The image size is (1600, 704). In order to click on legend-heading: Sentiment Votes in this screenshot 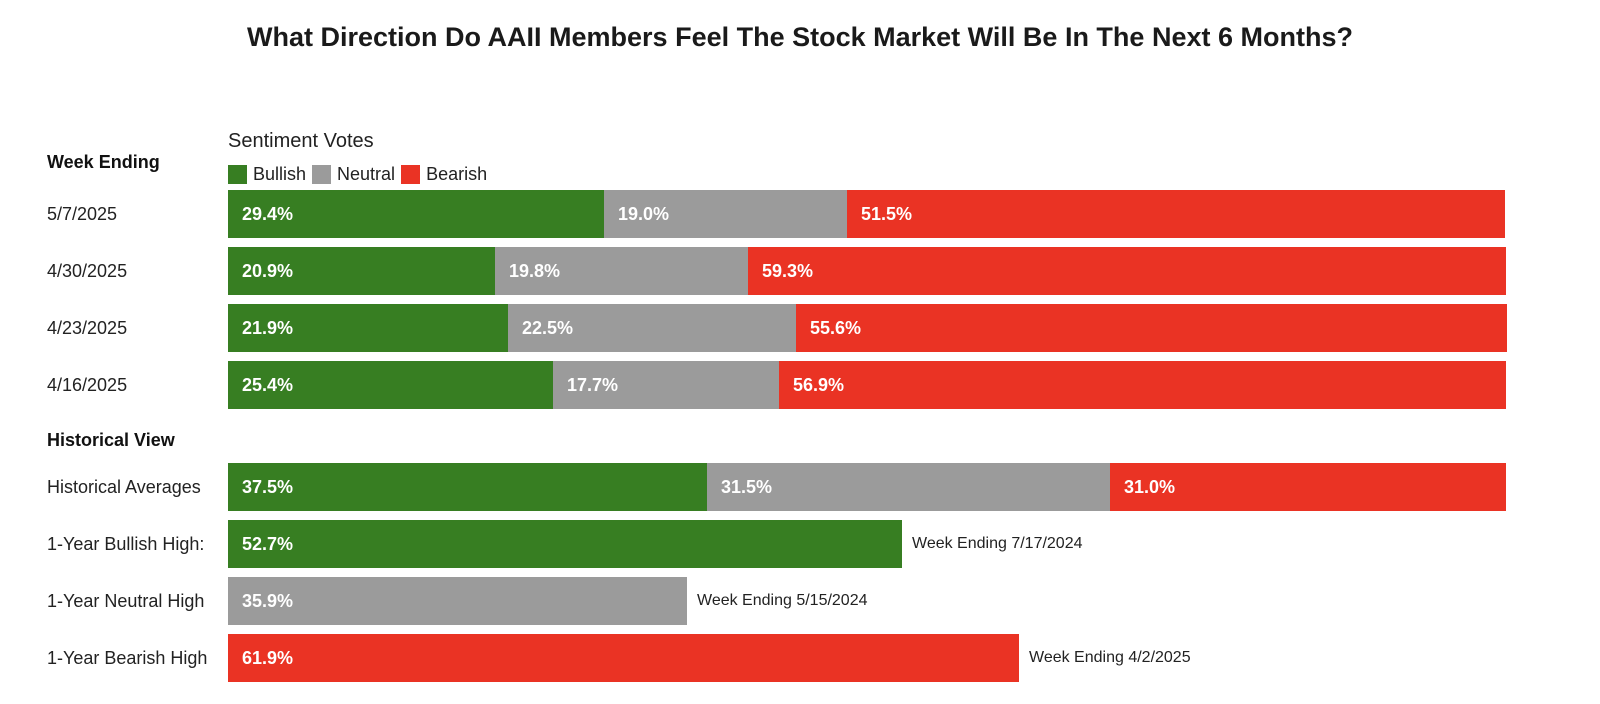, I will do `click(301, 141)`.